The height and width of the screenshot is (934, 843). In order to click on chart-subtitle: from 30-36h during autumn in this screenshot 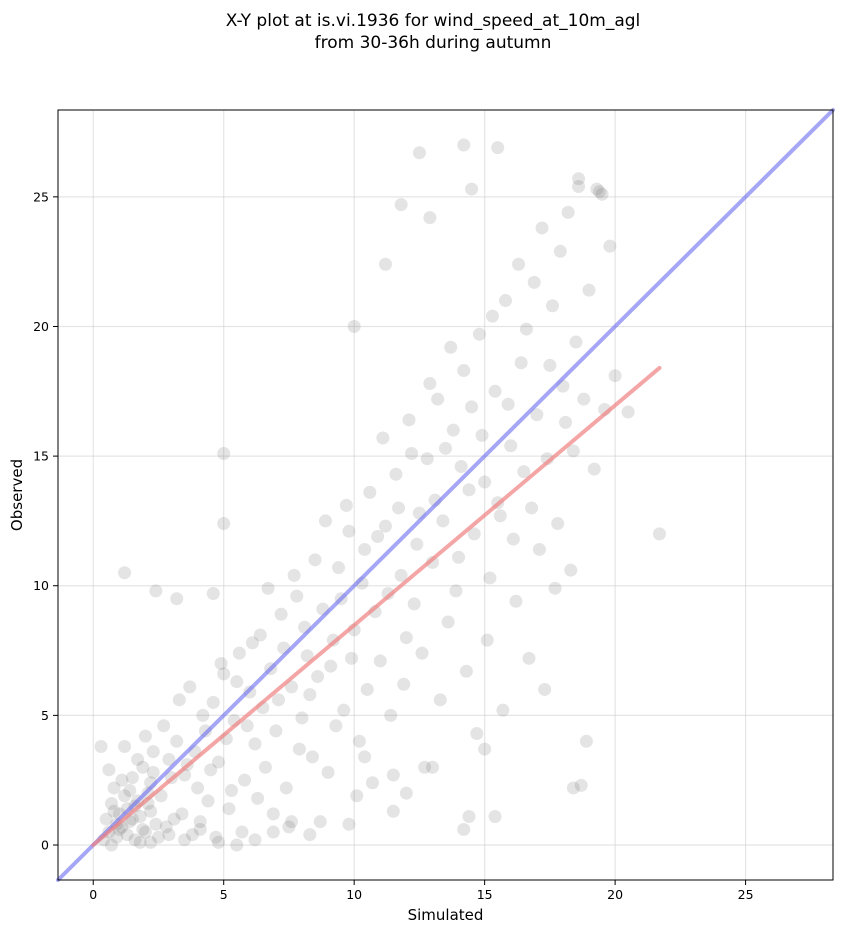, I will do `click(433, 43)`.